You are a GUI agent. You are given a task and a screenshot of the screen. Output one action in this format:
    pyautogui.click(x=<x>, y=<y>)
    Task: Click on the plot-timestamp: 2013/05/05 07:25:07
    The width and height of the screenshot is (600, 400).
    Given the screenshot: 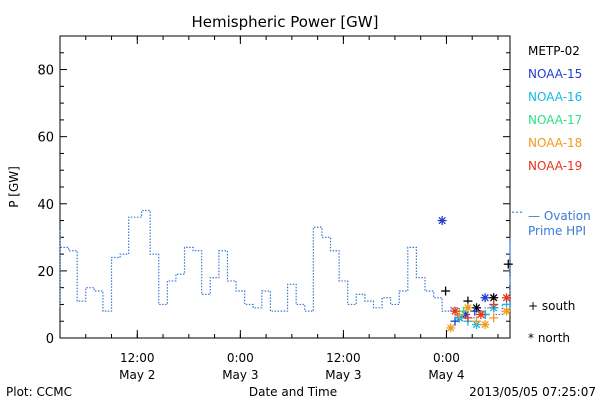 What is the action you would take?
    pyautogui.click(x=532, y=392)
    